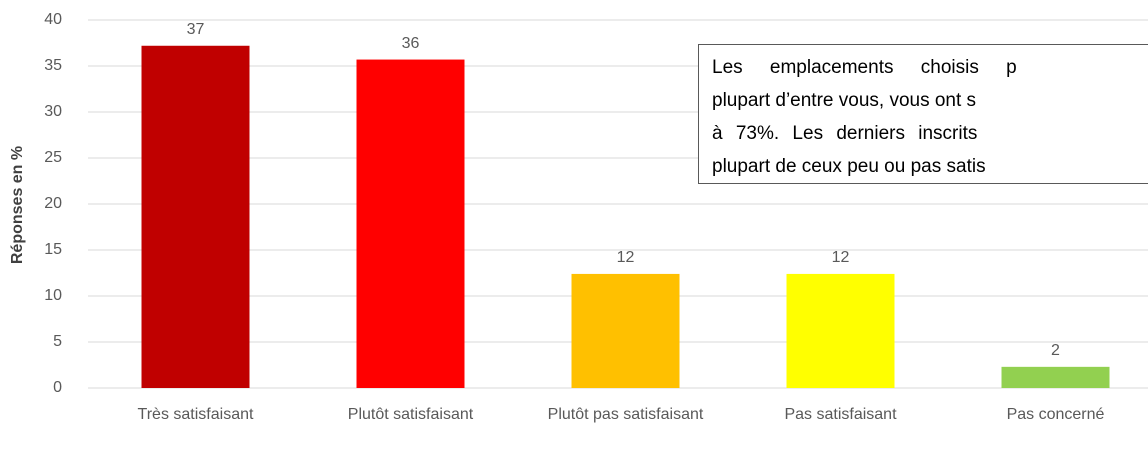  What do you see at coordinates (840, 414) in the screenshot?
I see `x-tick-label: Pas satisfaisant` at bounding box center [840, 414].